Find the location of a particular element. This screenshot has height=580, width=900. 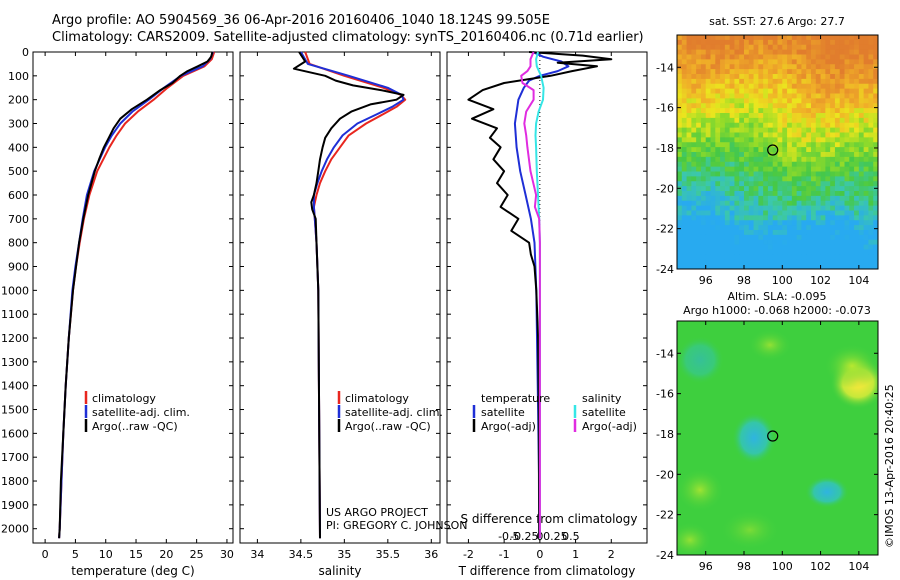

sst-map-axes: 96 98 100 102 104-14-16-18-20-22-24 is located at coordinates (767, 160).